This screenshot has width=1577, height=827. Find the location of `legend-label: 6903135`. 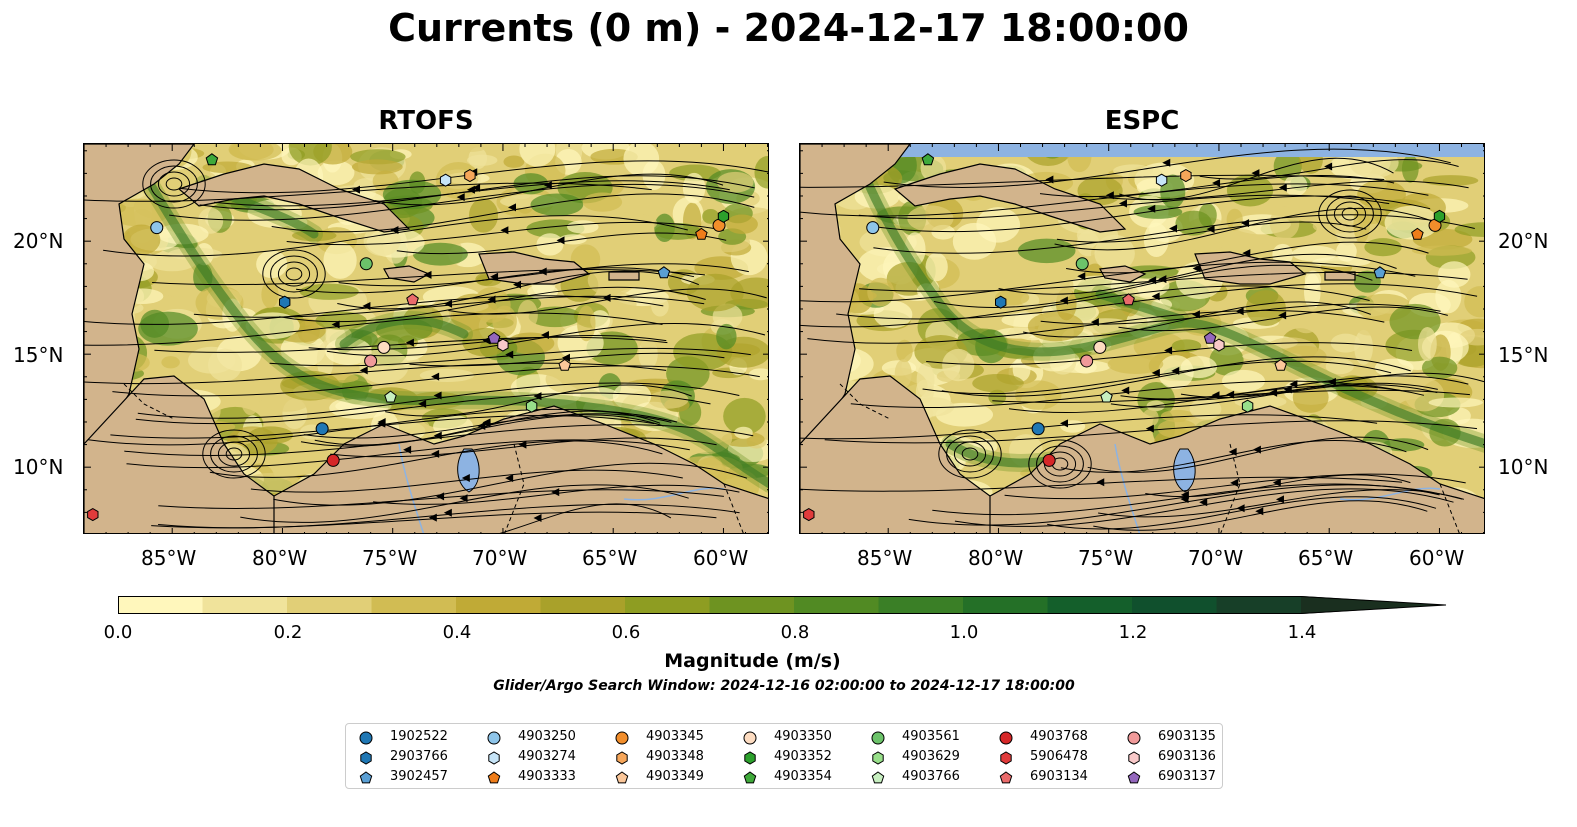

legend-label: 6903135 is located at coordinates (1187, 736).